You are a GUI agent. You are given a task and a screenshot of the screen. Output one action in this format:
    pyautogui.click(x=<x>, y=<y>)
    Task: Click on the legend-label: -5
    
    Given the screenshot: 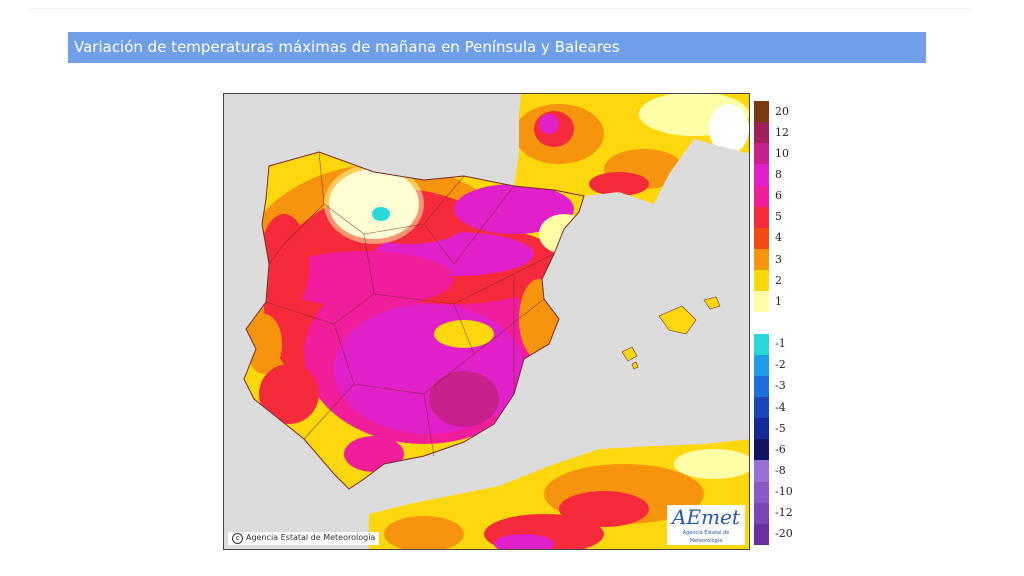 What is the action you would take?
    pyautogui.click(x=780, y=428)
    